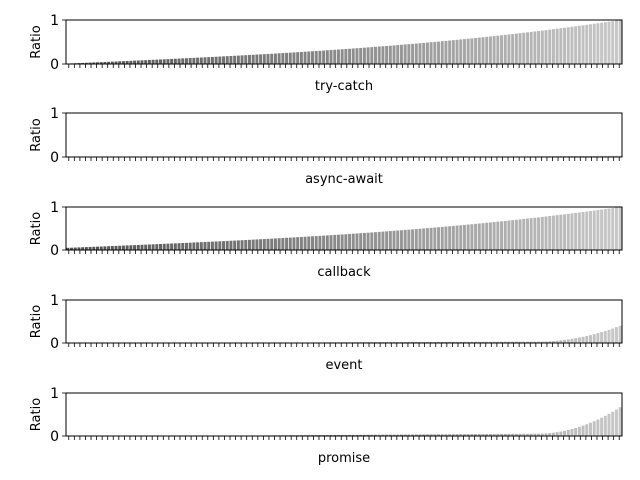  I want to click on y-tick-label: 0, so click(54, 344).